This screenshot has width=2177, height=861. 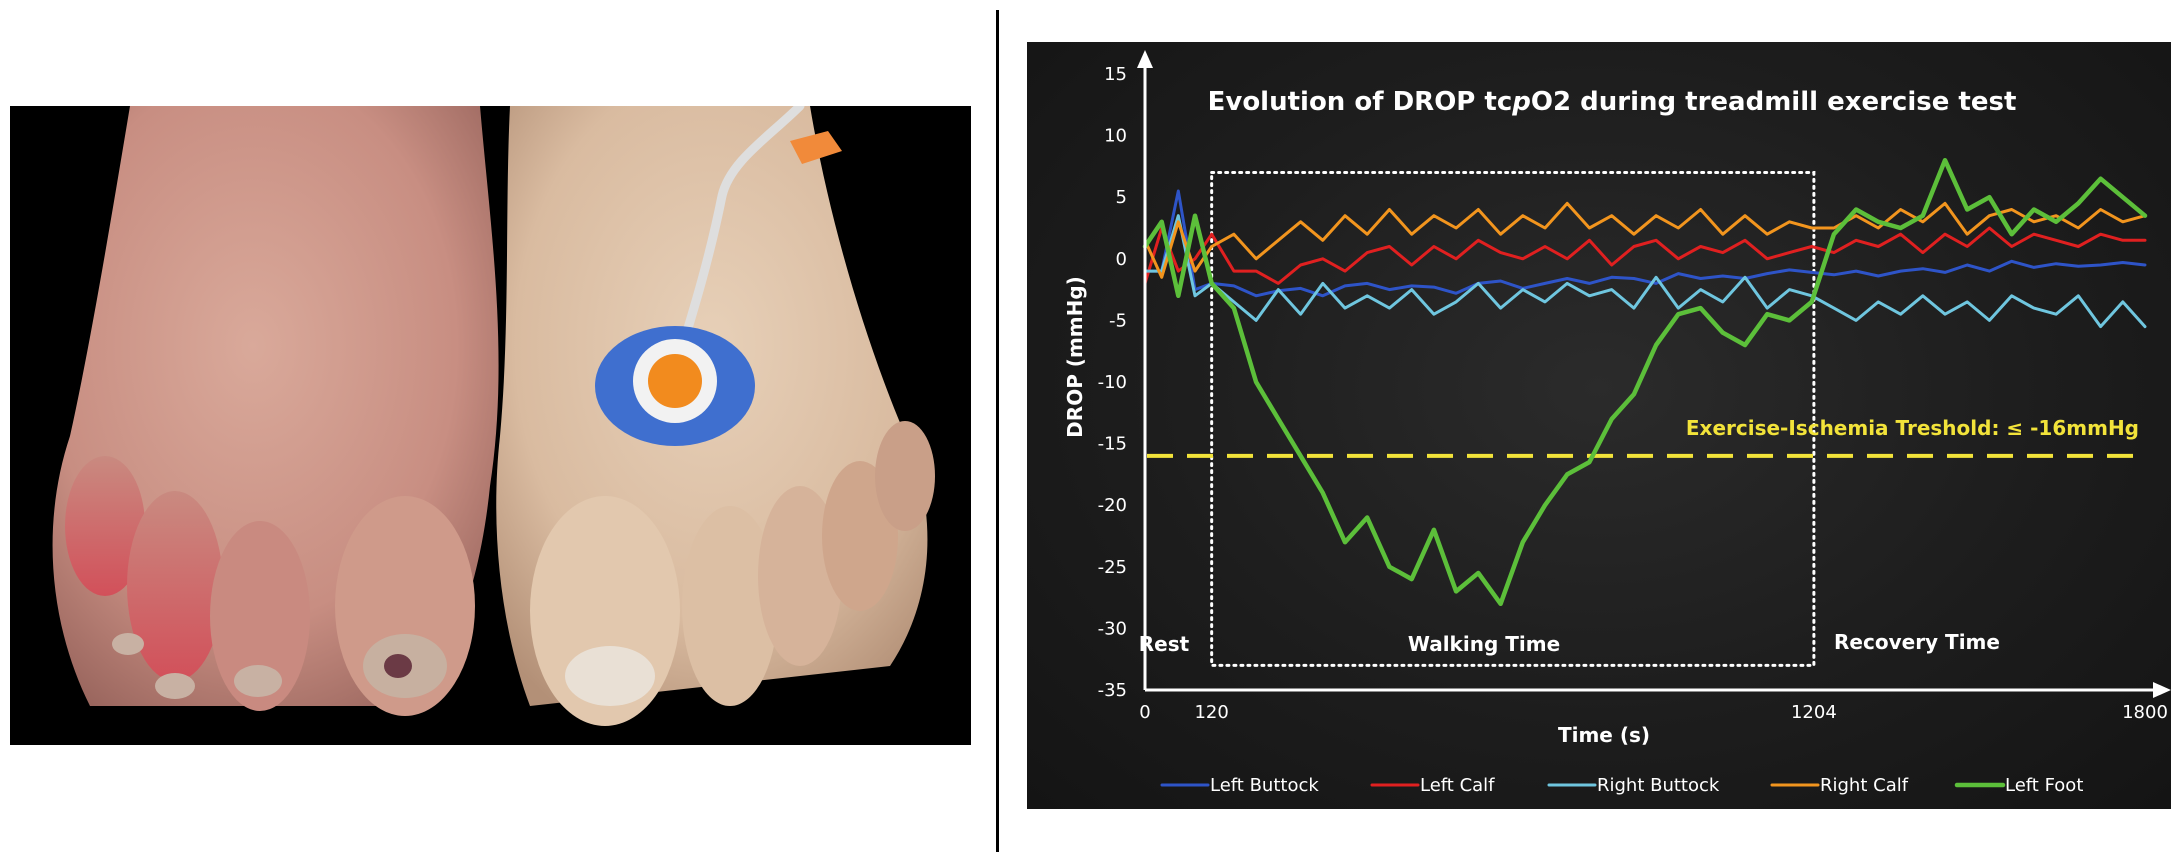 What do you see at coordinates (275, 411) in the screenshot?
I see `left-foot-shape` at bounding box center [275, 411].